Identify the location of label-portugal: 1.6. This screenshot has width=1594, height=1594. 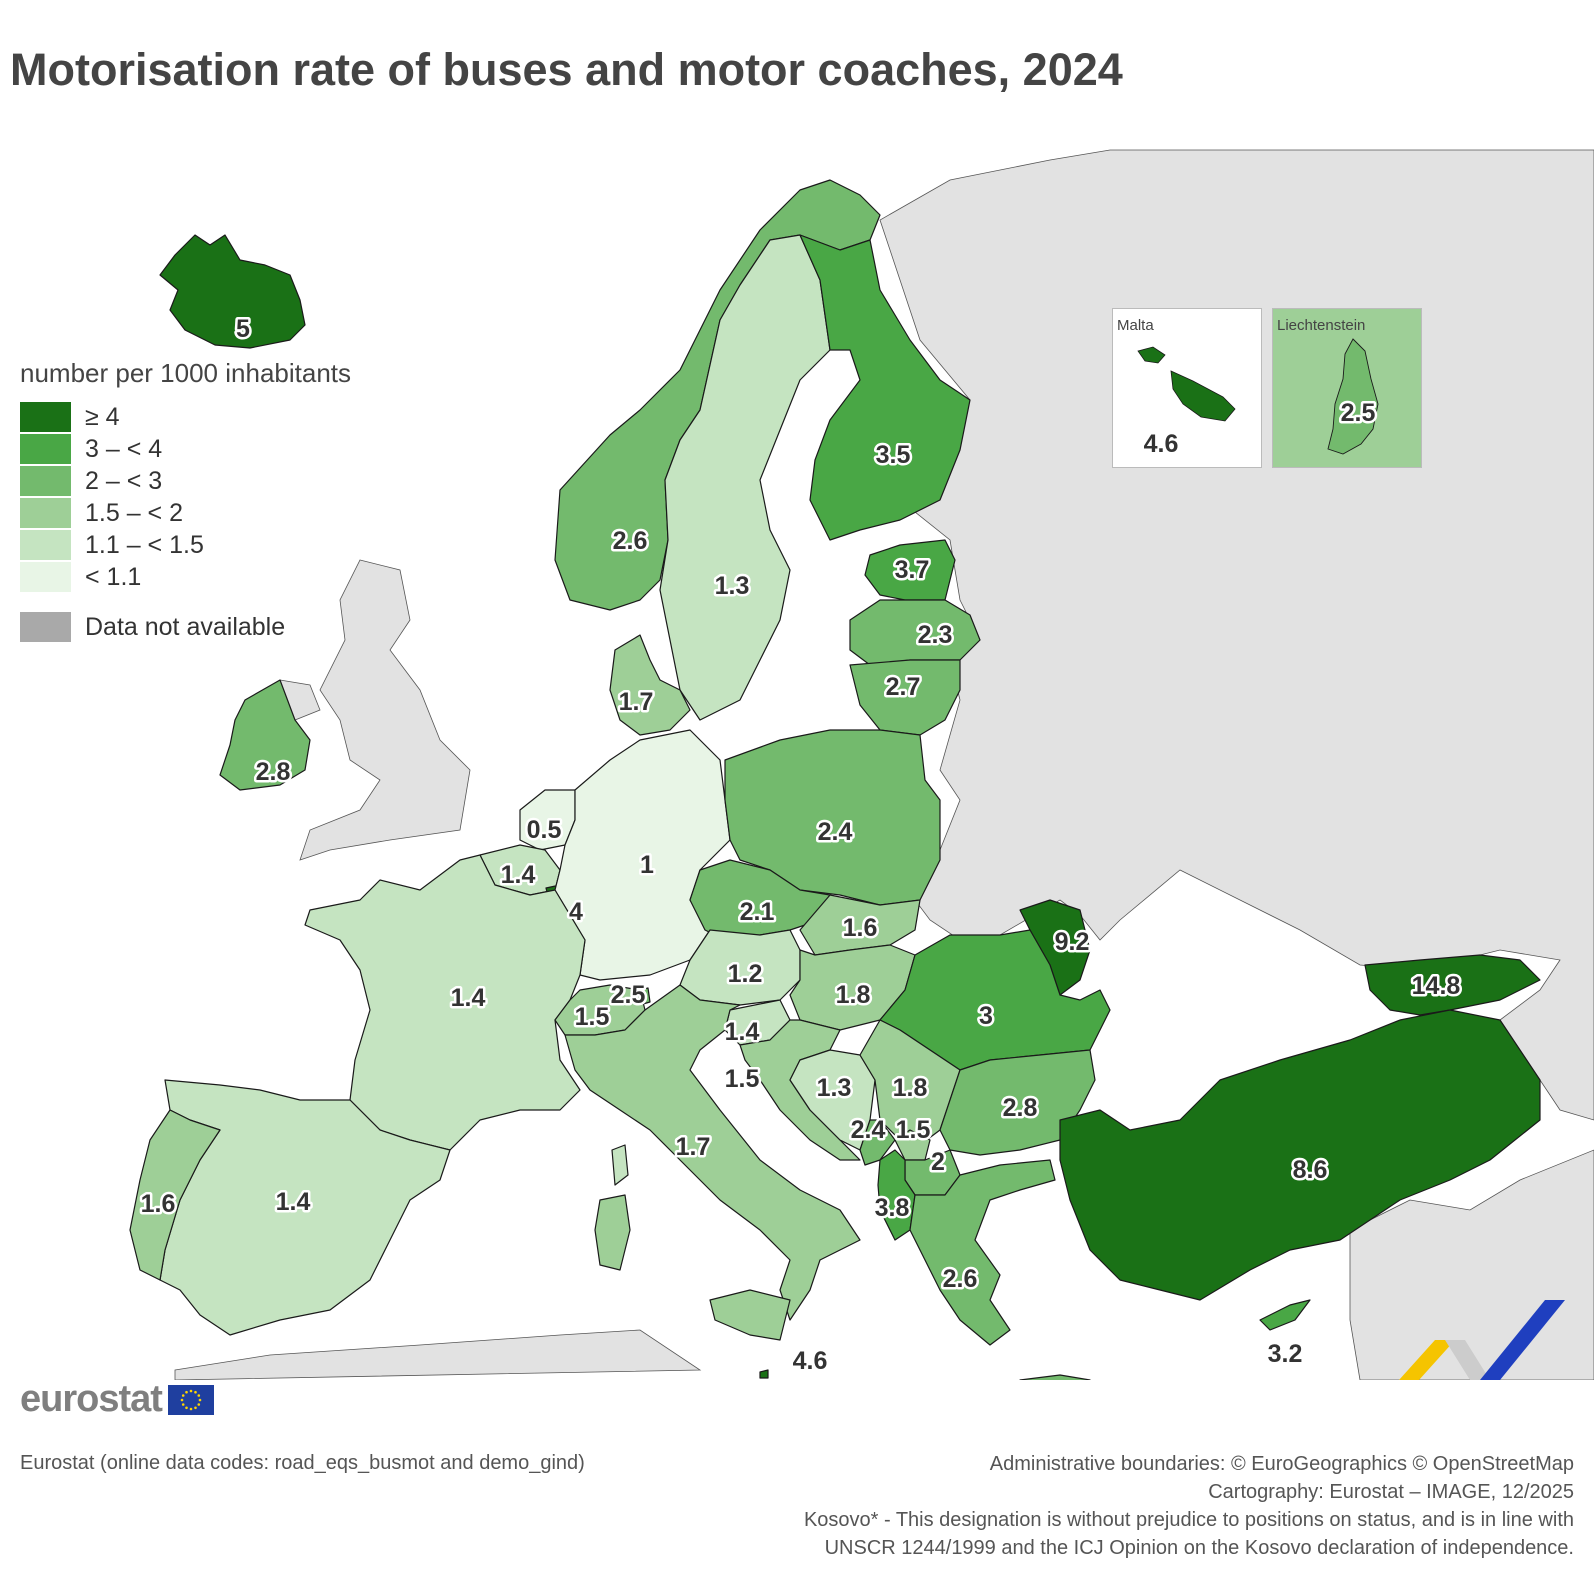
(158, 1204).